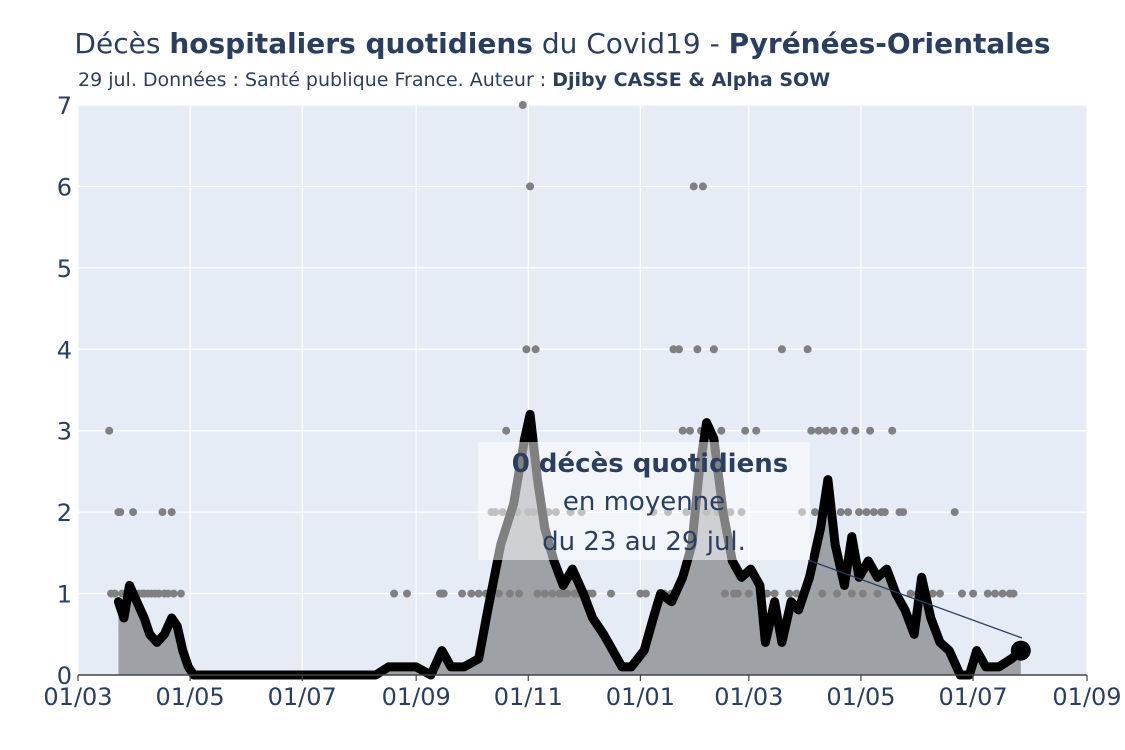 This screenshot has width=1125, height=750. What do you see at coordinates (122, 43) in the screenshot?
I see `title-part-1: Décès` at bounding box center [122, 43].